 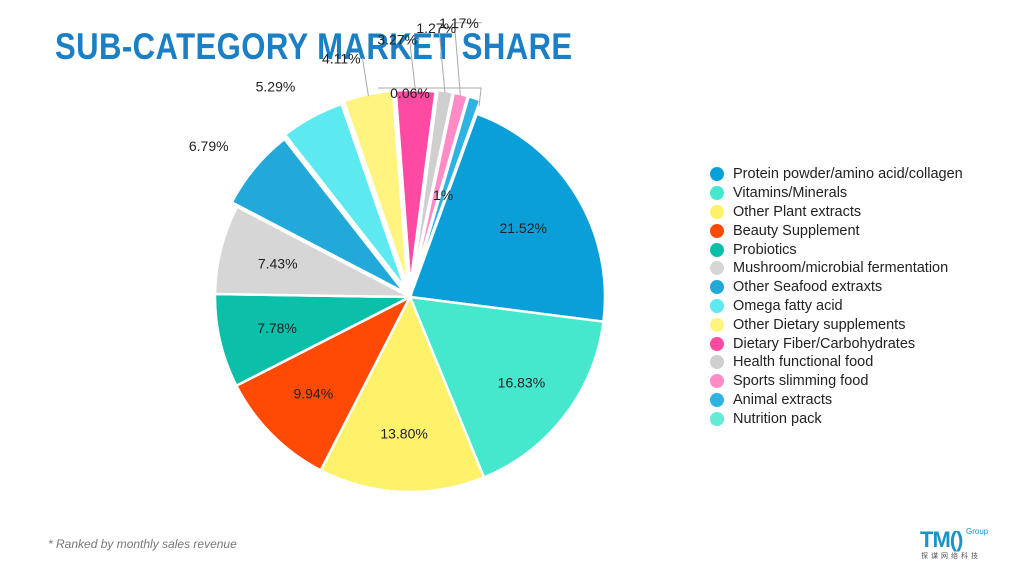 I want to click on logo-mark: TM(), so click(x=941, y=539).